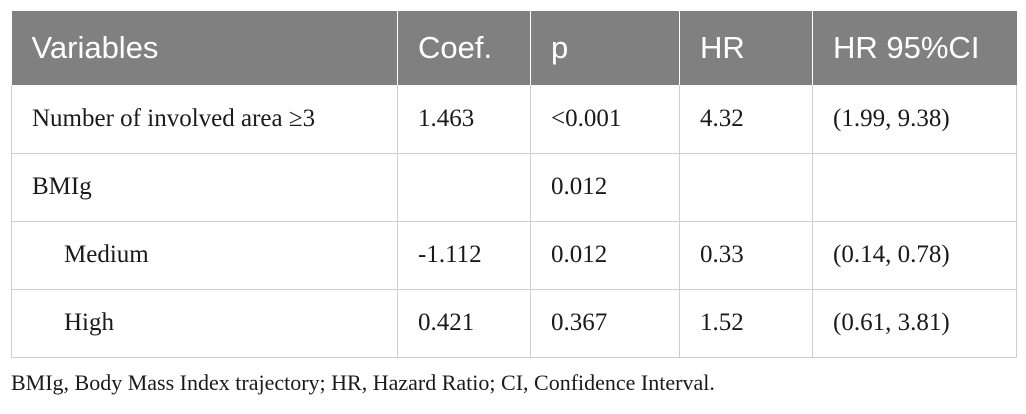 This screenshot has height=414, width=1026. Describe the element at coordinates (464, 323) in the screenshot. I see `cell-coef: 0.421` at that location.